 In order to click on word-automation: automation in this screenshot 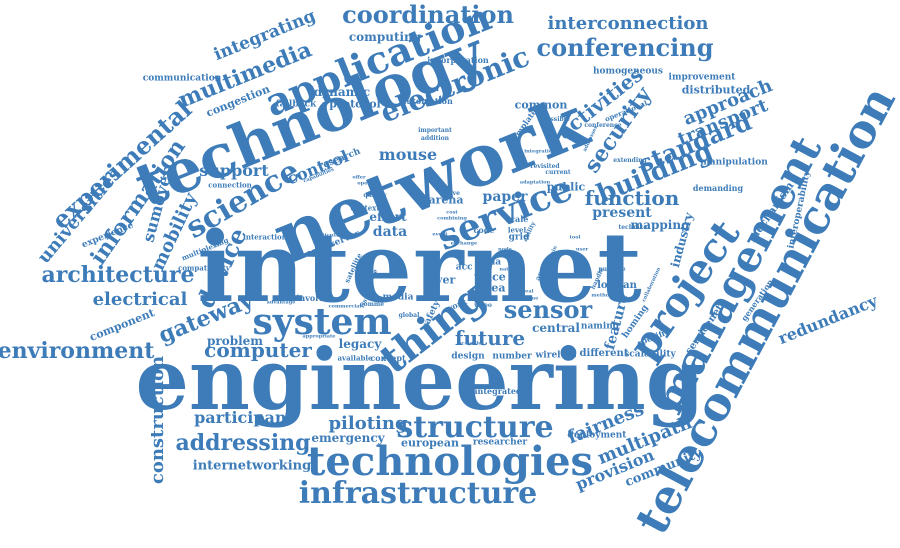, I will do `click(427, 101)`.